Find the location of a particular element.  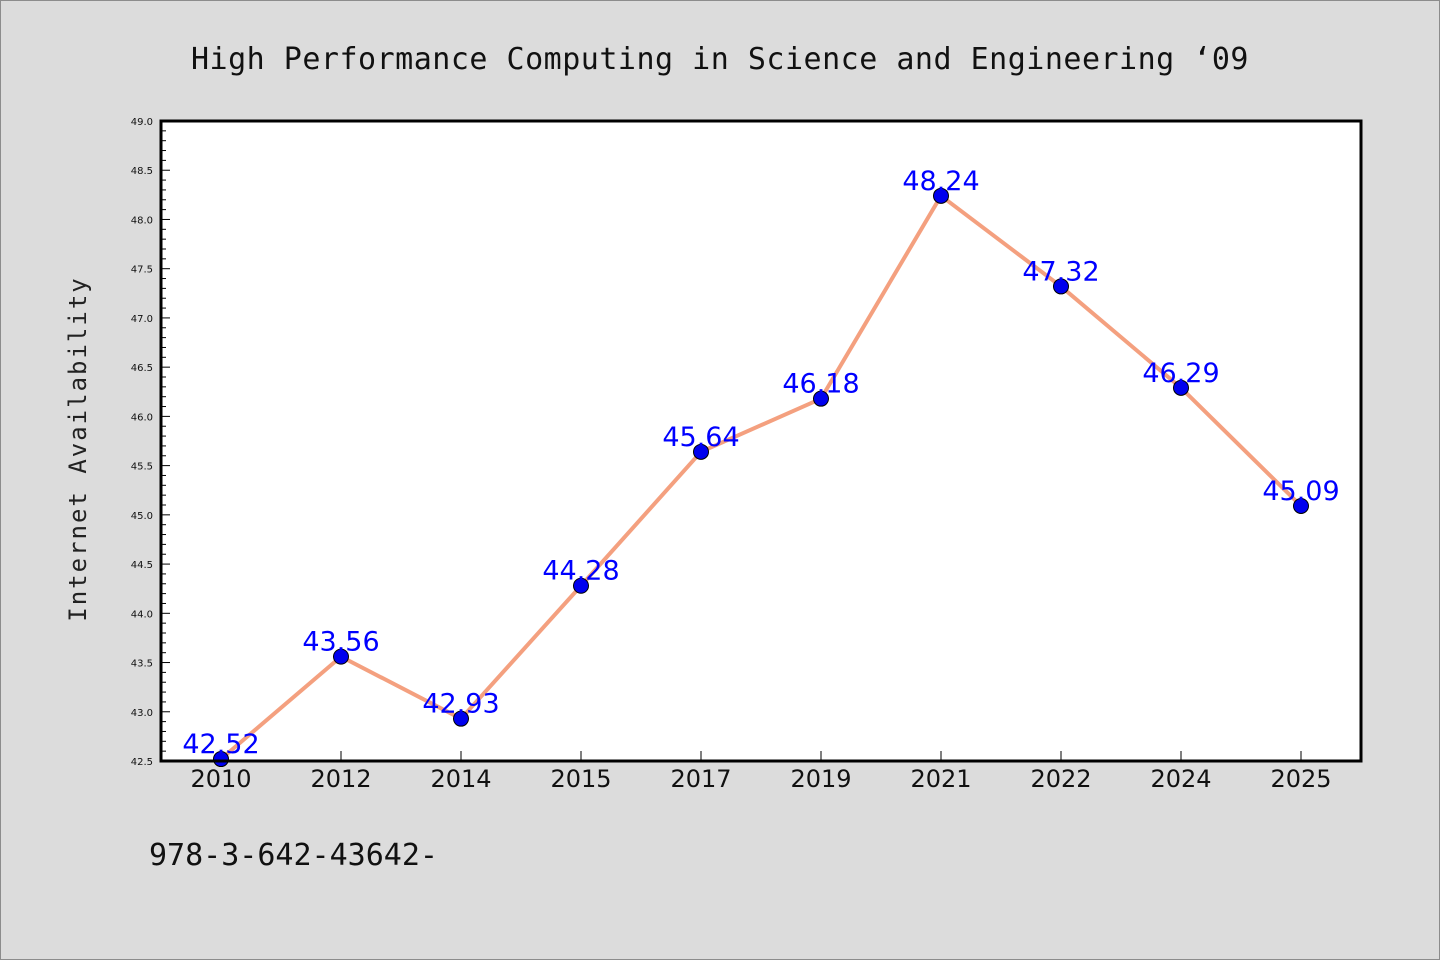

x-tick-label: 2022 is located at coordinates (1060, 779).